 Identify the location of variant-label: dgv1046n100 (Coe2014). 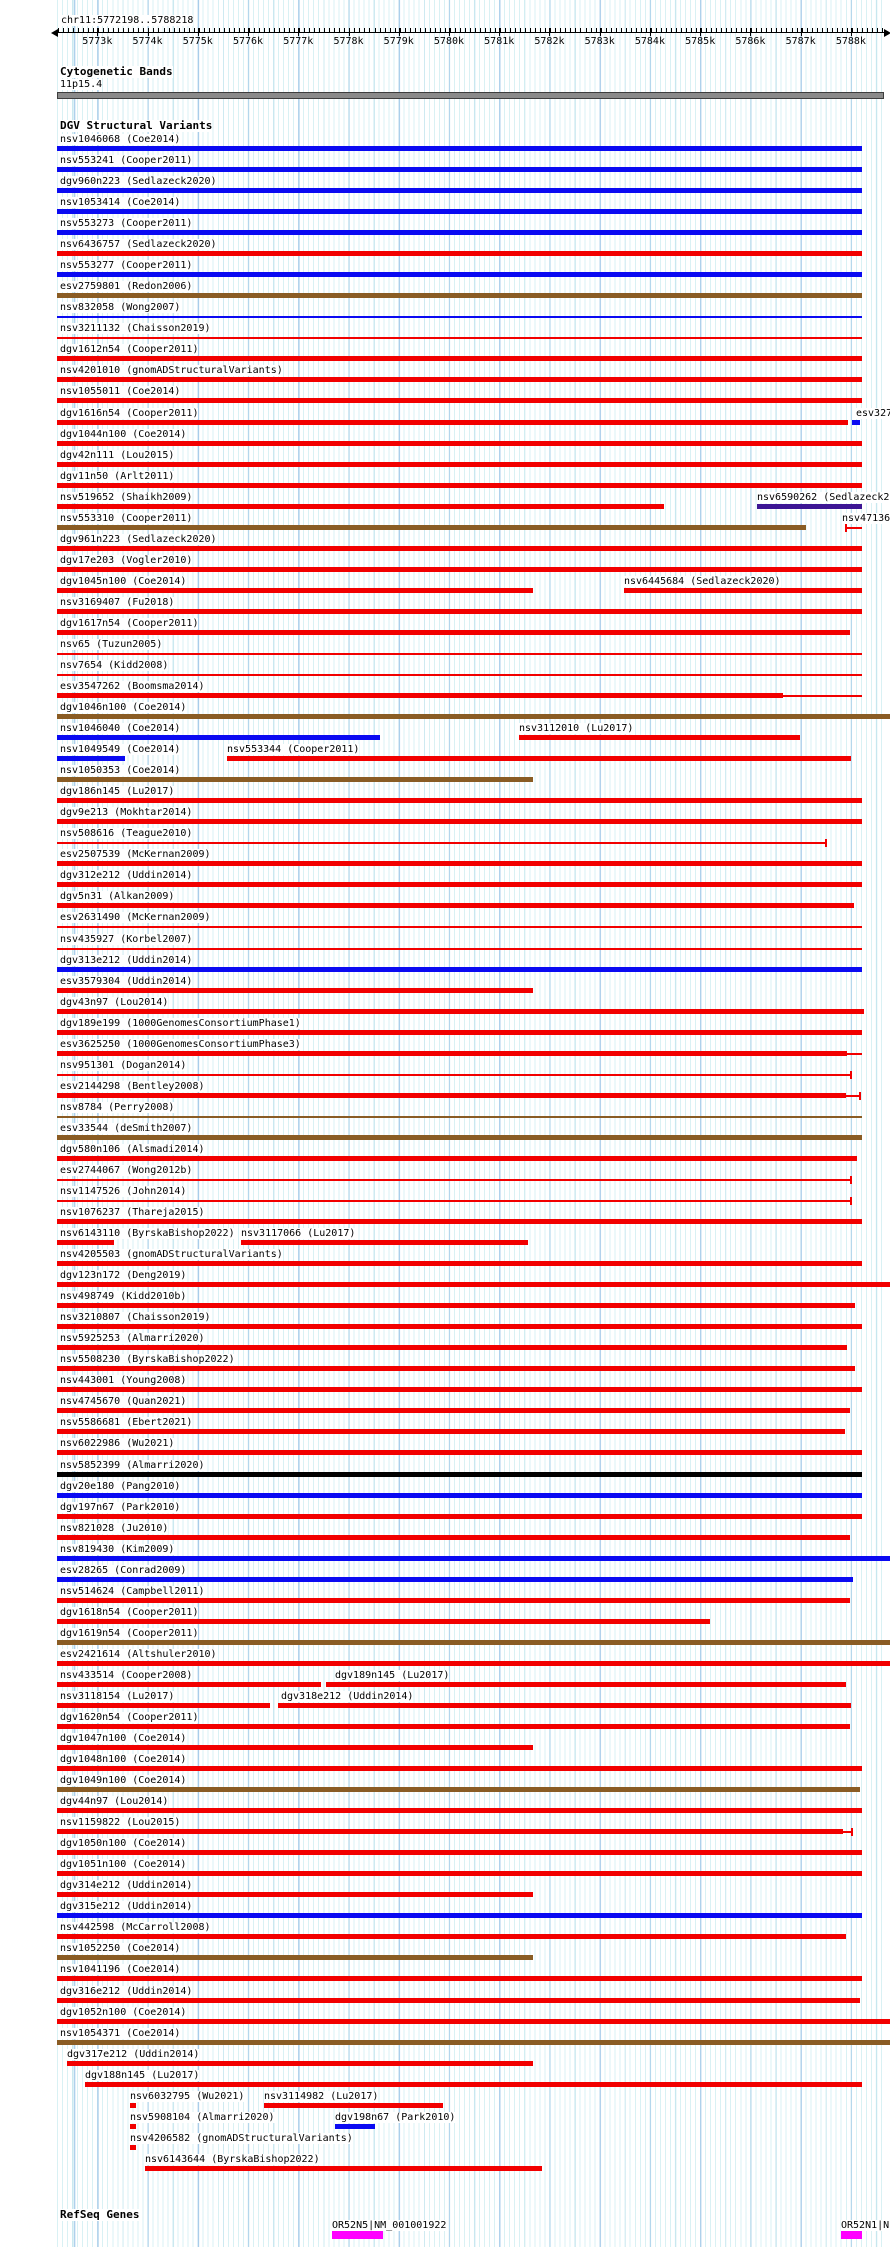
(123, 707).